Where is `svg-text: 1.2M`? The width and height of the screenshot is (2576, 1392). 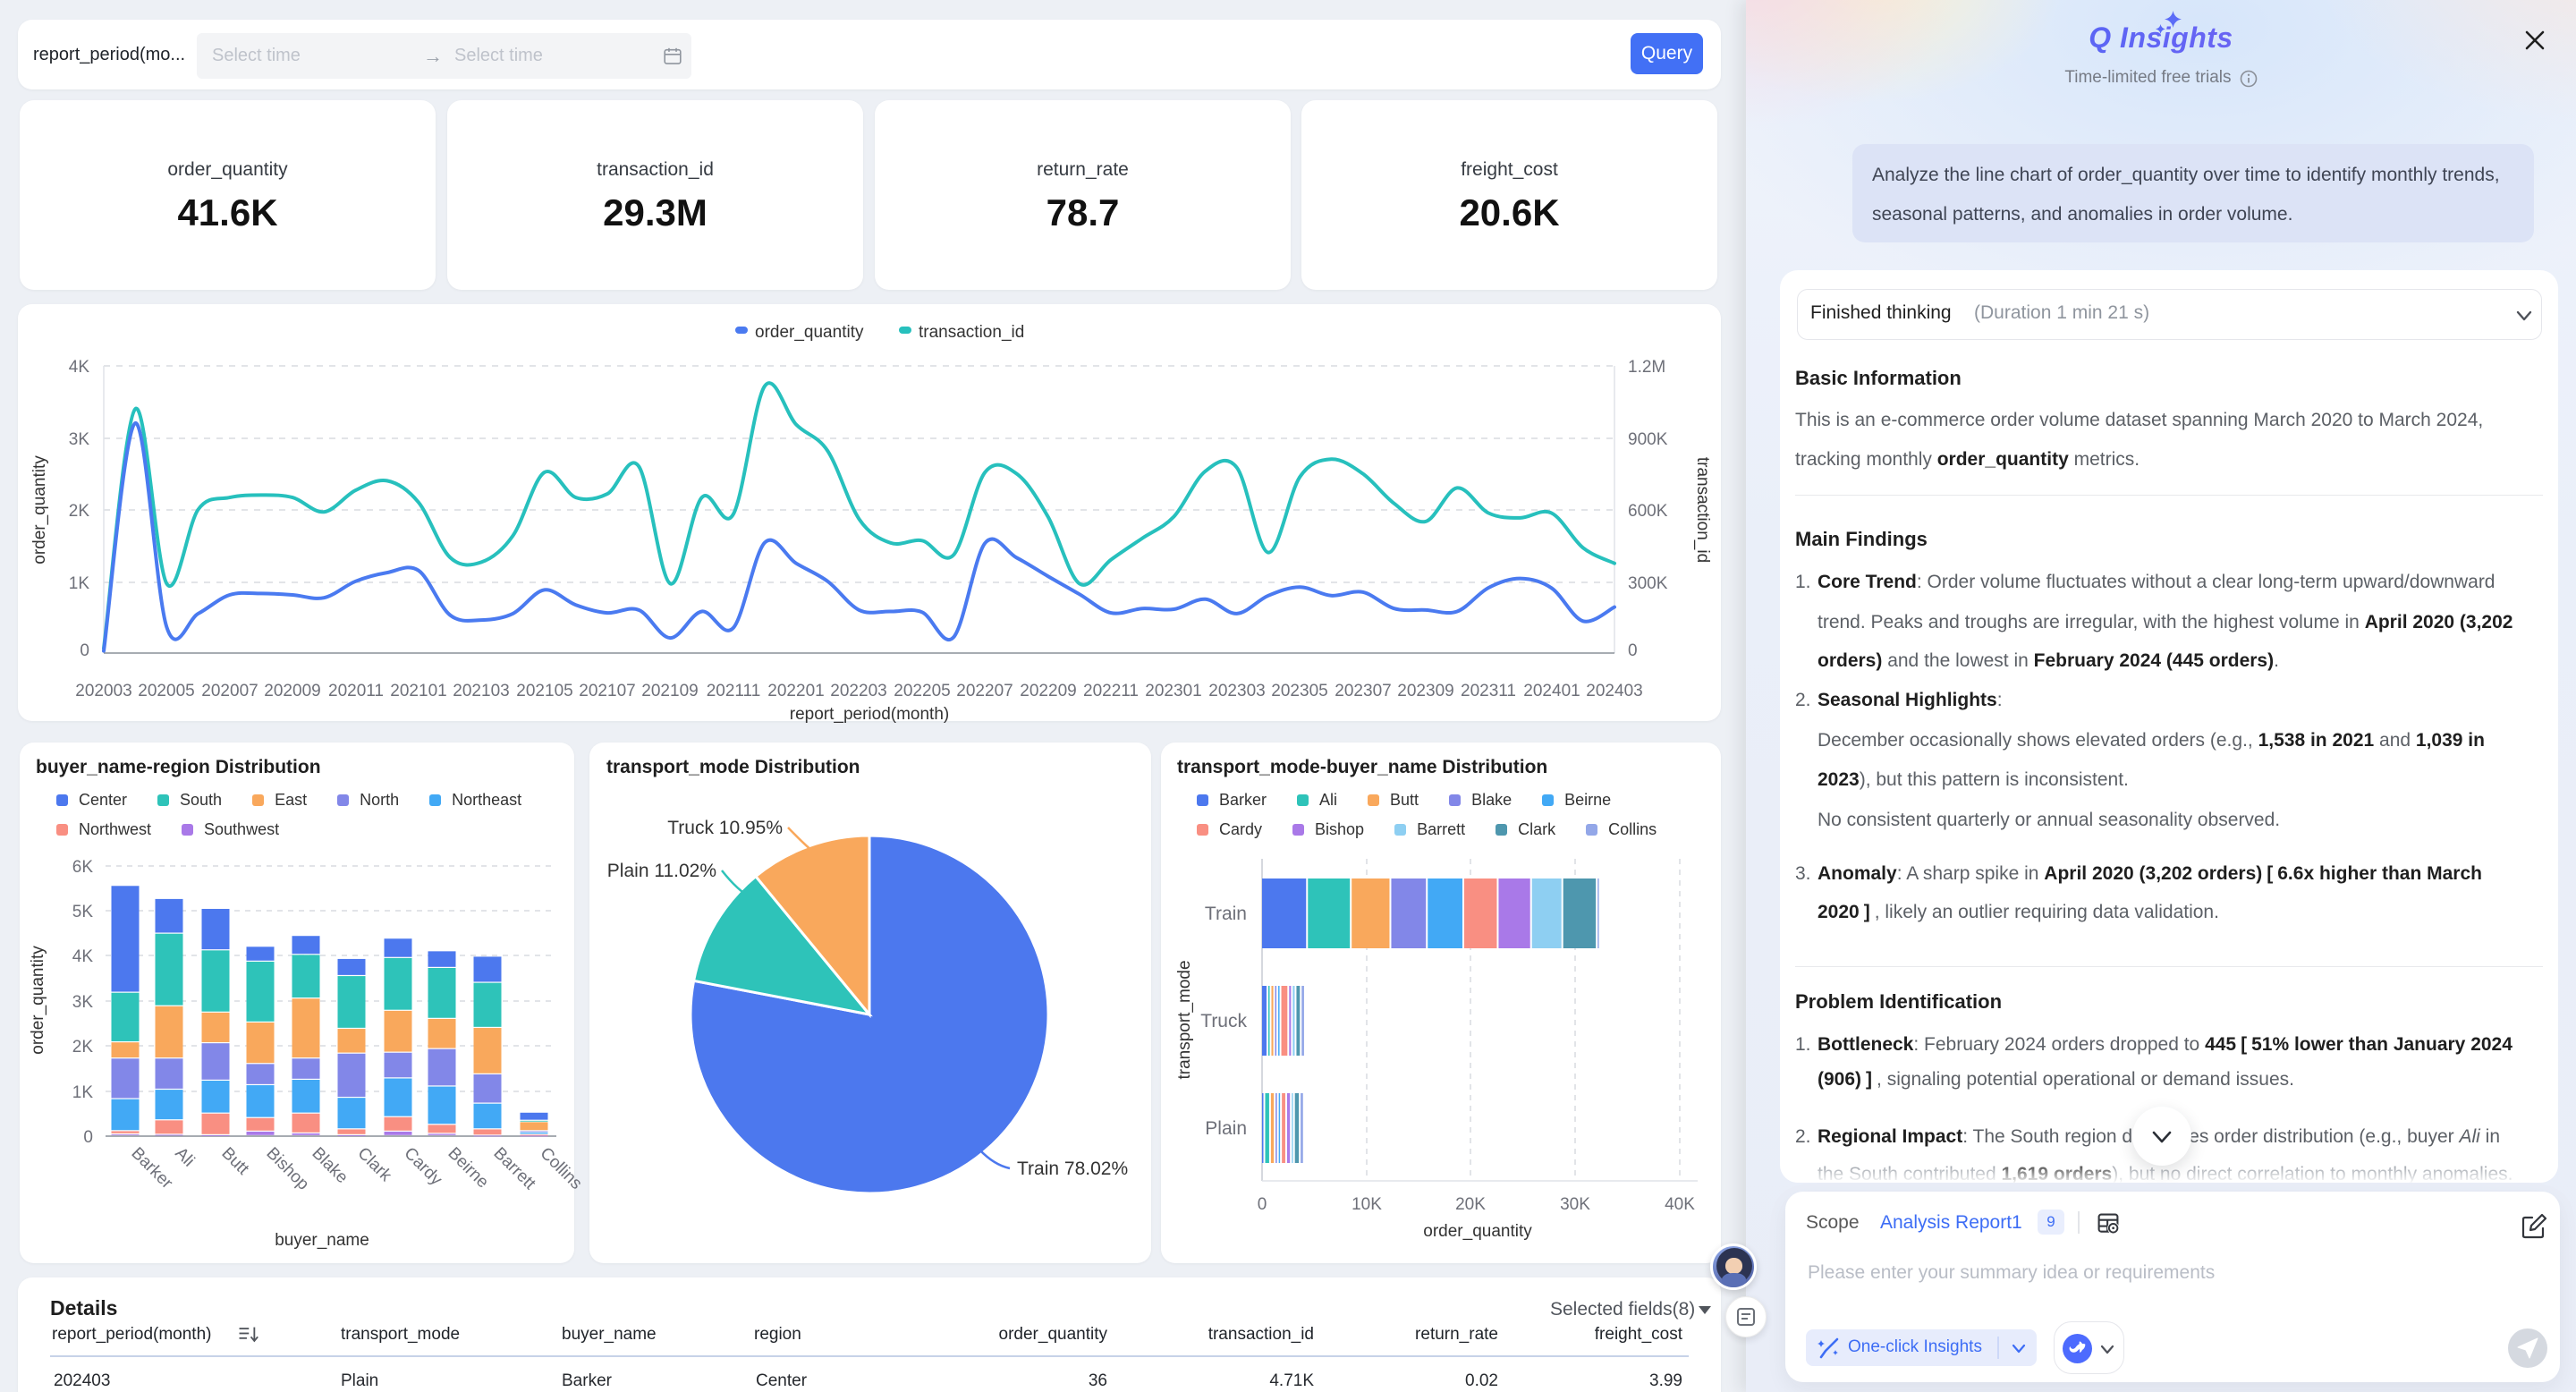 svg-text: 1.2M is located at coordinates (1646, 367).